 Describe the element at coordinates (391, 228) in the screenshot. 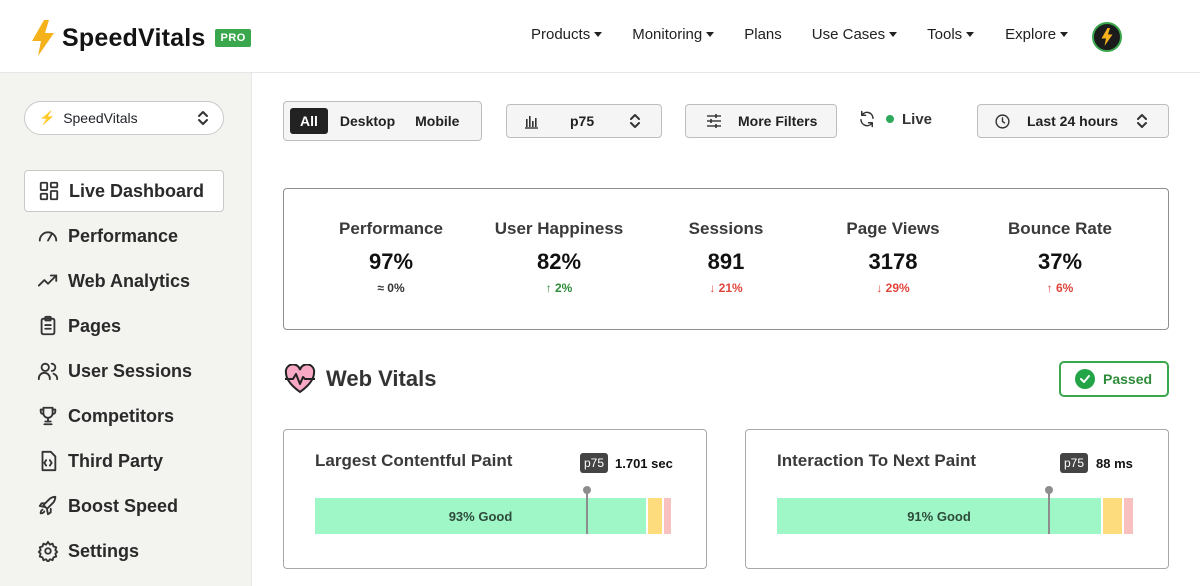

I see `stat-label: Performance` at that location.